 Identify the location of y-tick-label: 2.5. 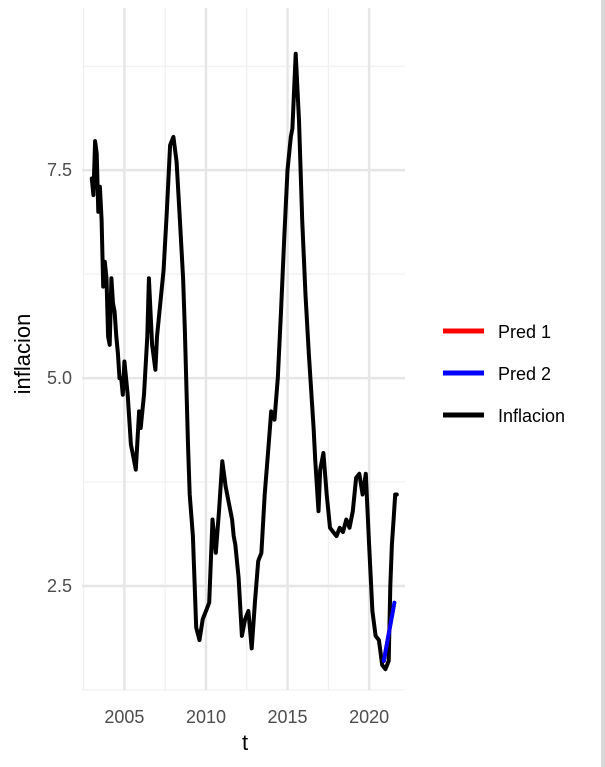
(59, 586).